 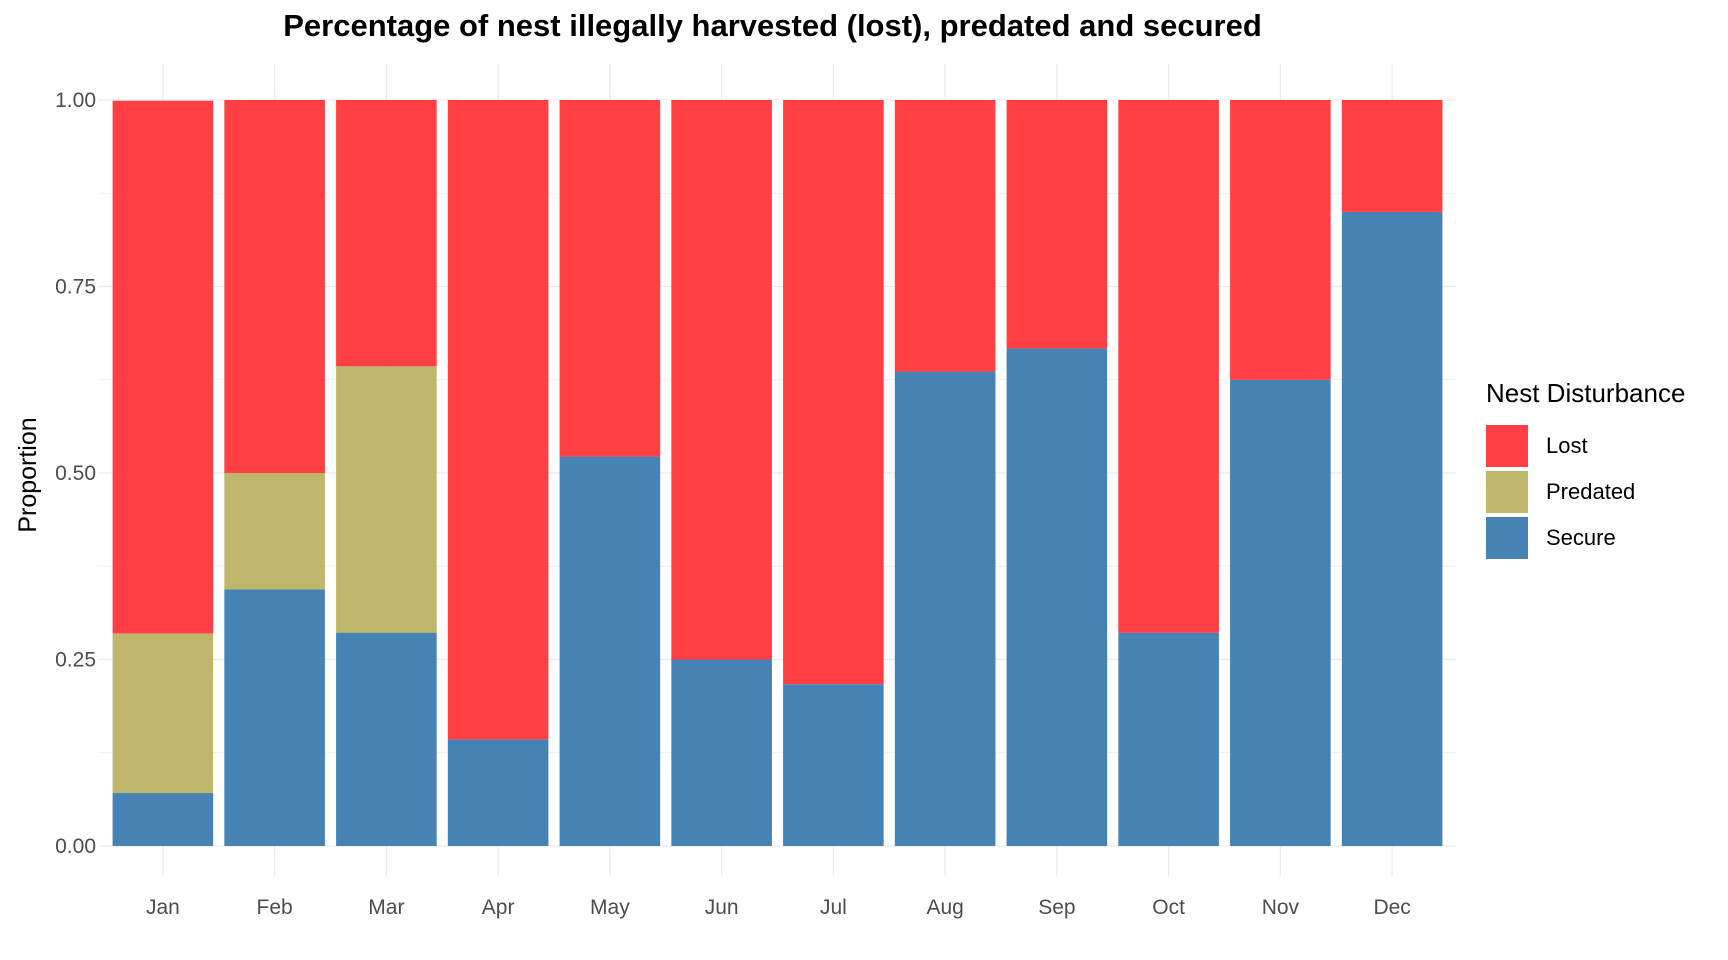 I want to click on bar-lost-mar, so click(x=386, y=233).